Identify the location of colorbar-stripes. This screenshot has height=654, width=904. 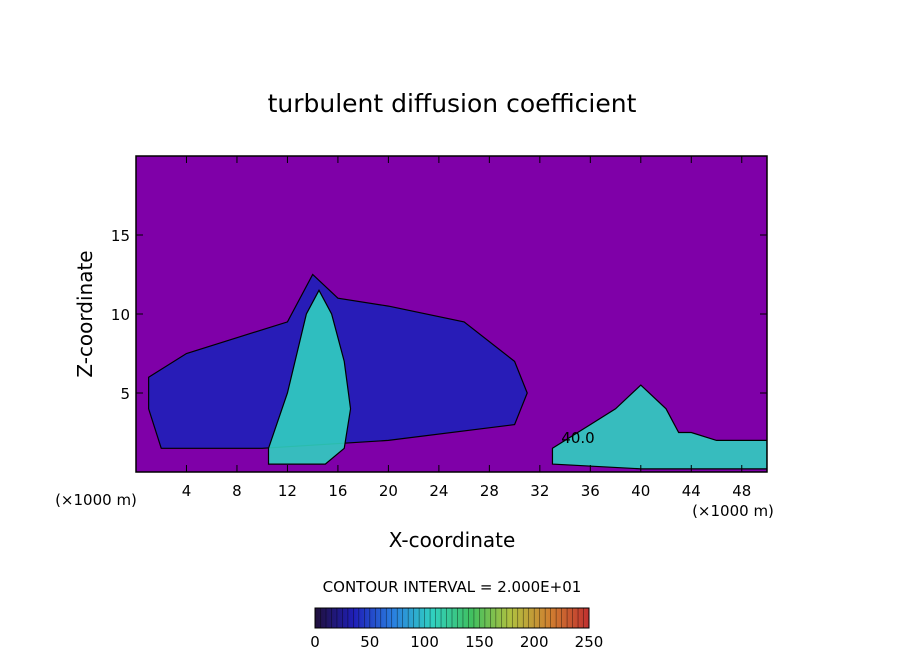
(452, 618).